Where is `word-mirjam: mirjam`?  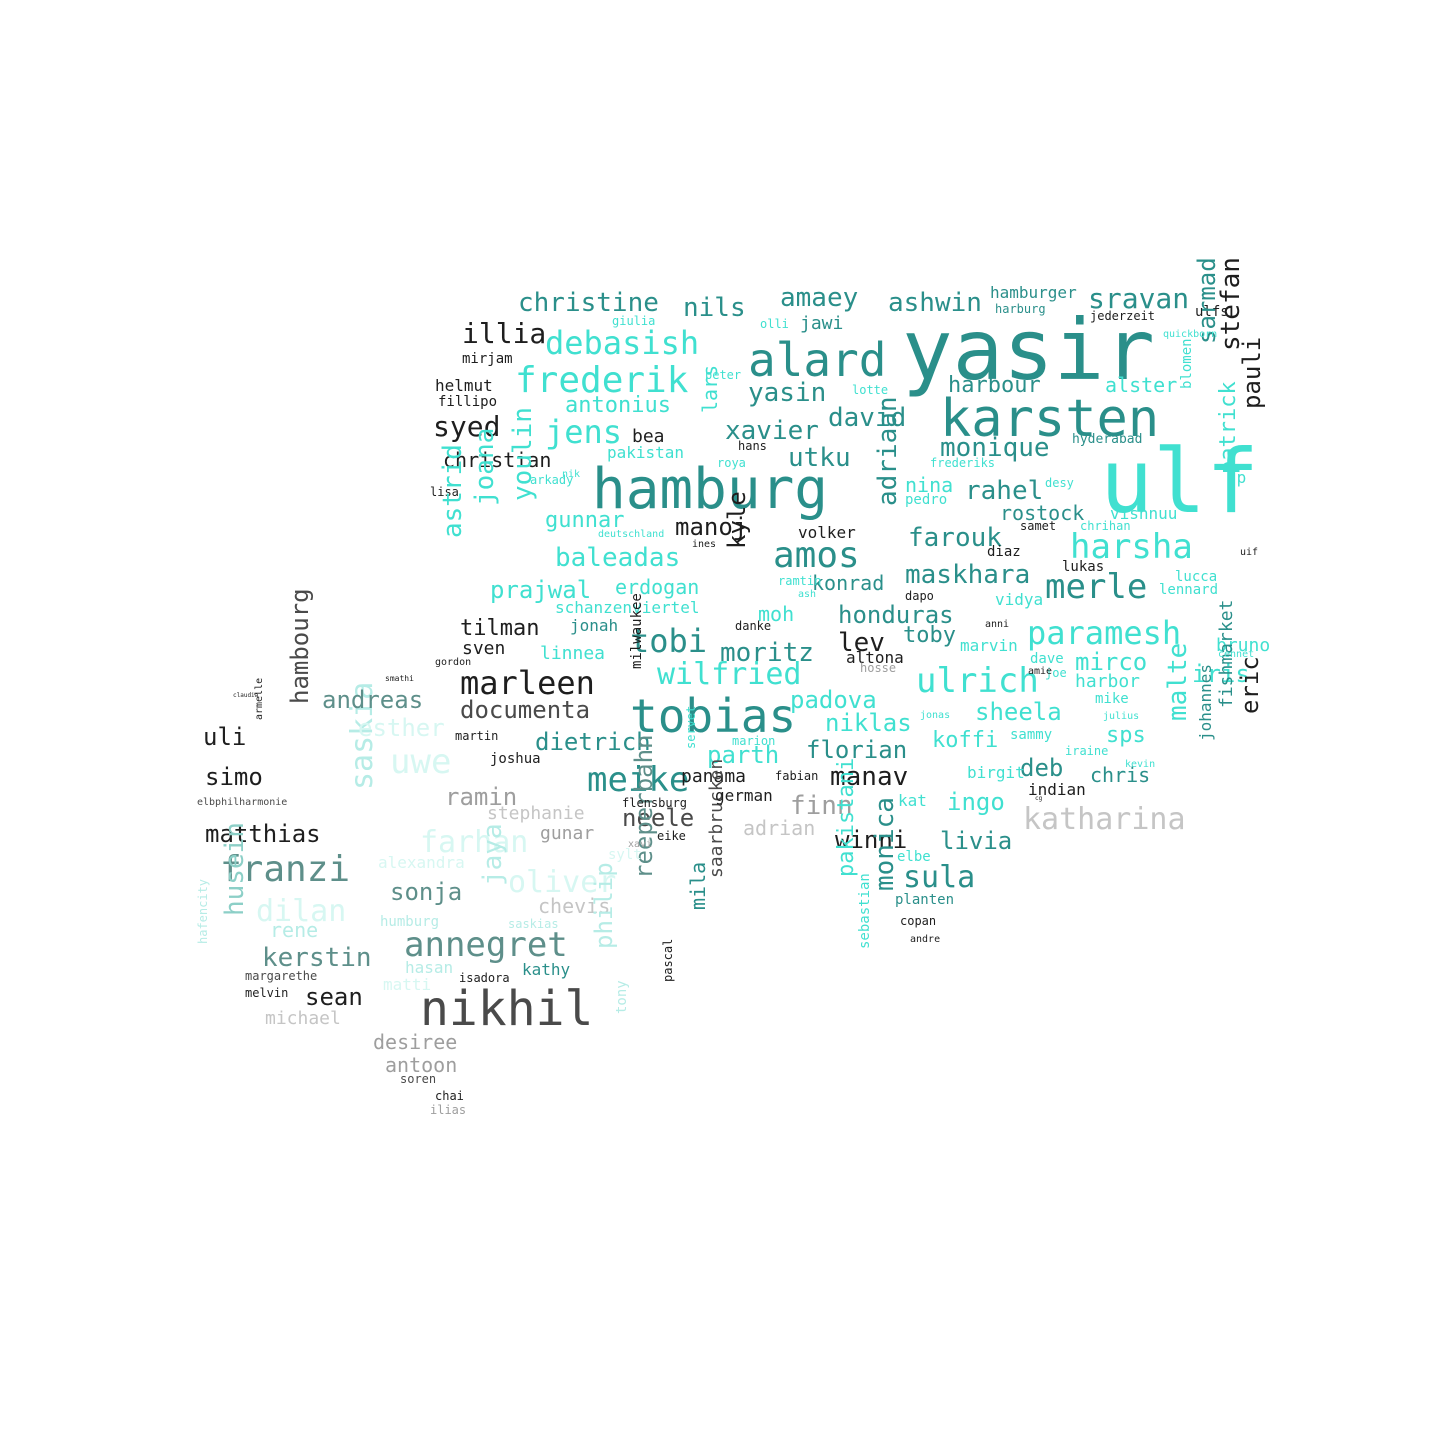 word-mirjam: mirjam is located at coordinates (487, 359).